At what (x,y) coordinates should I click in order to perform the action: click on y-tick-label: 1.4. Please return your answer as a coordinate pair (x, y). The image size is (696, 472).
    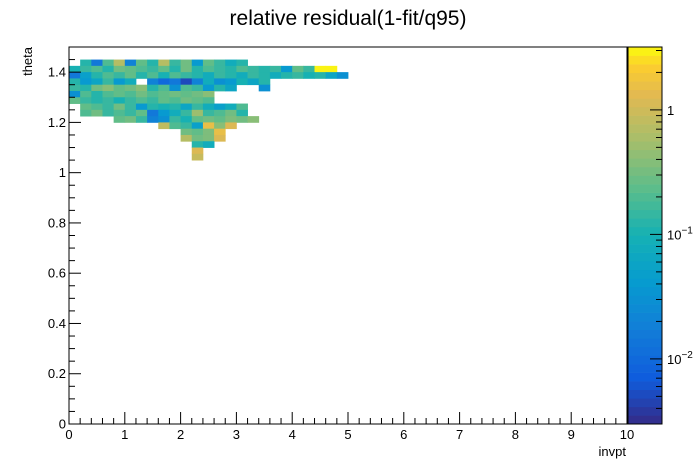
    Looking at the image, I should click on (57, 72).